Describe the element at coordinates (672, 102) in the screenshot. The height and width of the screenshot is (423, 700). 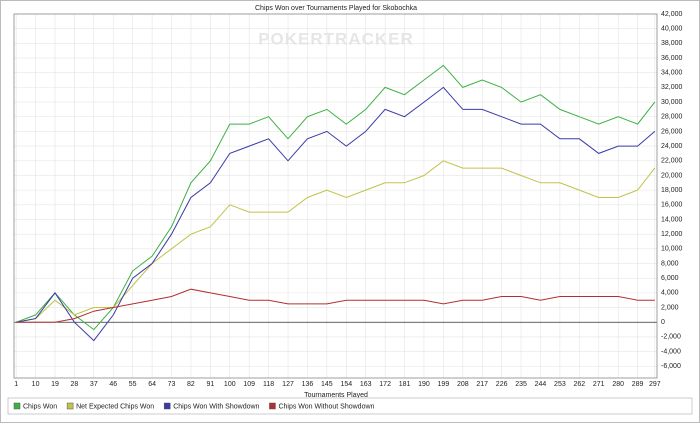
I see `y-tick-label: 30,000` at that location.